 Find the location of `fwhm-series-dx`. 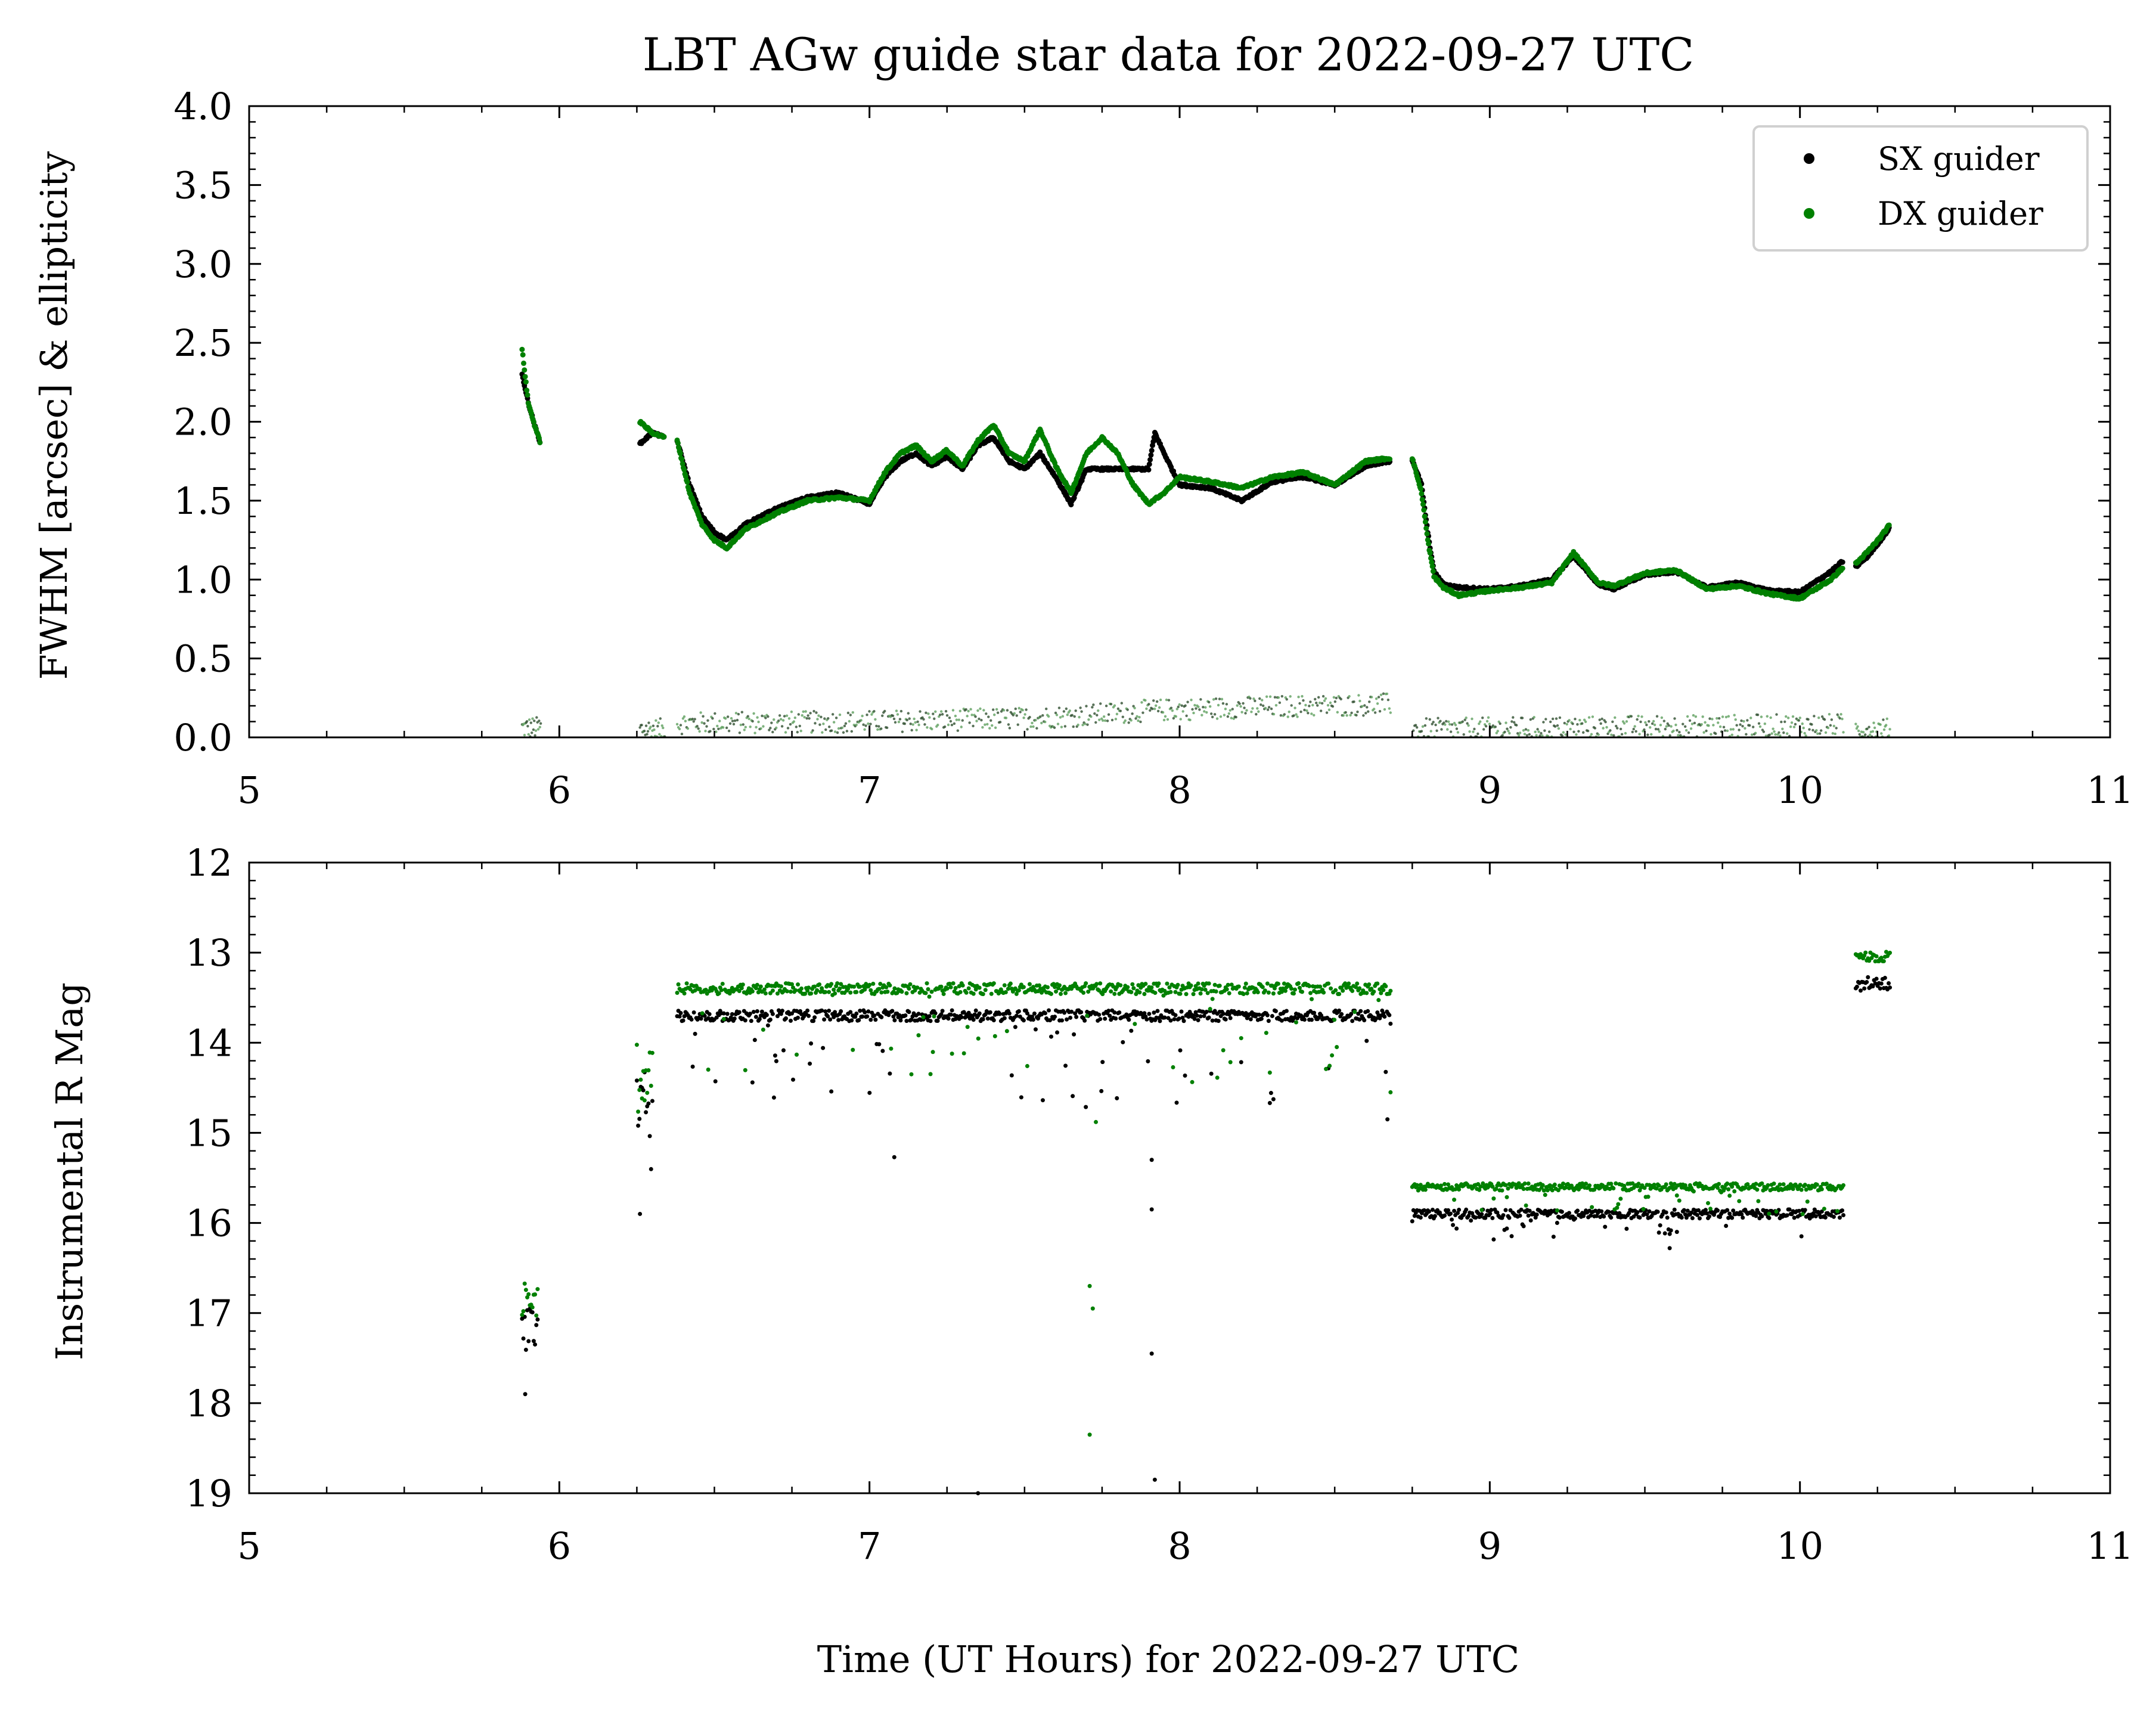

fwhm-series-dx is located at coordinates (652, 429).